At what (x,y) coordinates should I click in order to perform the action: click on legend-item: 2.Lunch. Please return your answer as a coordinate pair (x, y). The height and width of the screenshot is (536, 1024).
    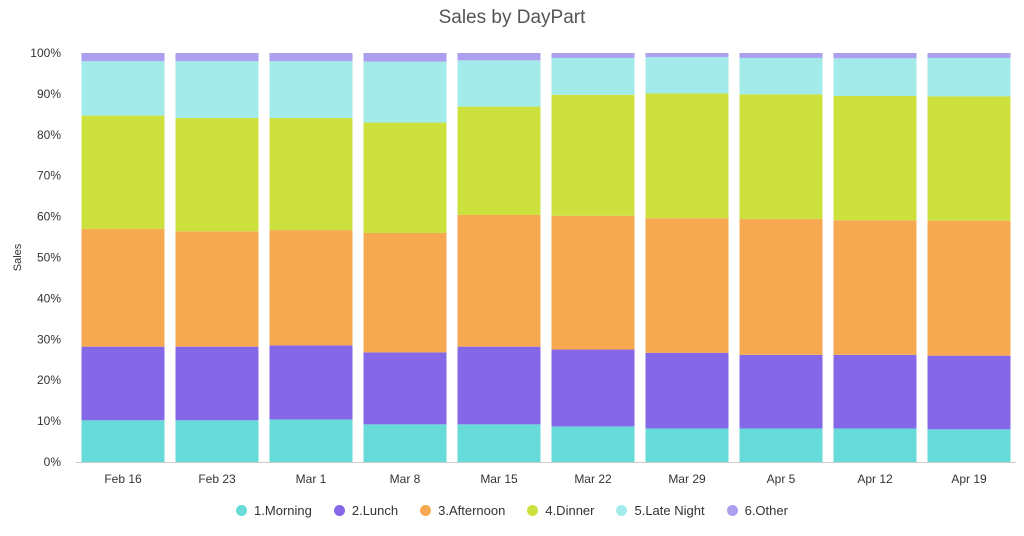
    Looking at the image, I should click on (366, 510).